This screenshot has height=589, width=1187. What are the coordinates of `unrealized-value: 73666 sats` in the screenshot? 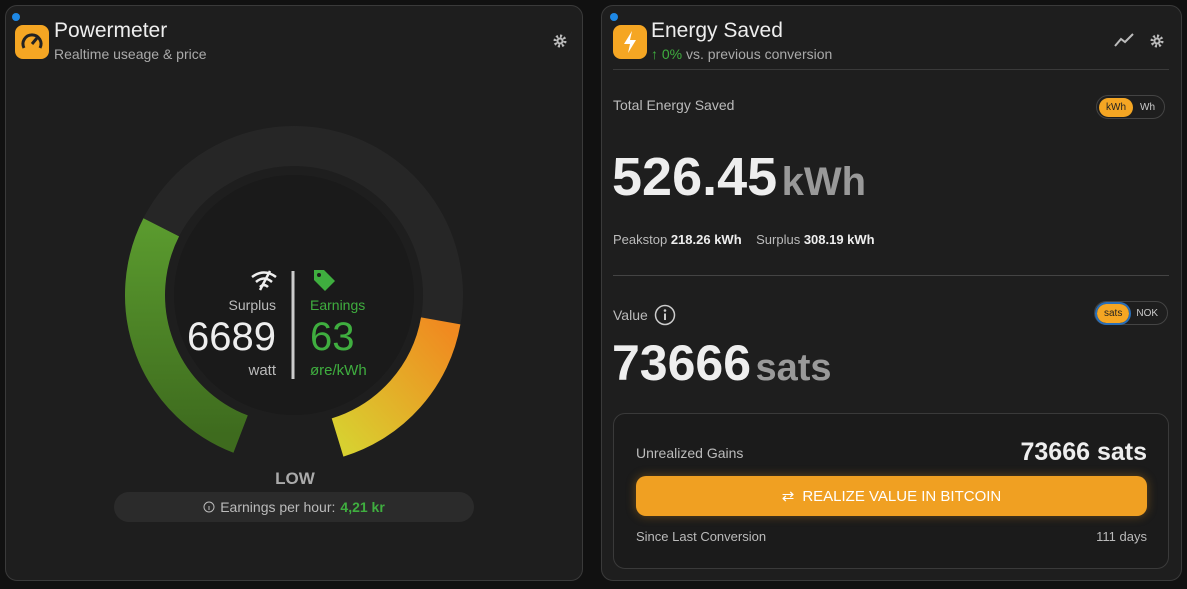 It's located at (1083, 452).